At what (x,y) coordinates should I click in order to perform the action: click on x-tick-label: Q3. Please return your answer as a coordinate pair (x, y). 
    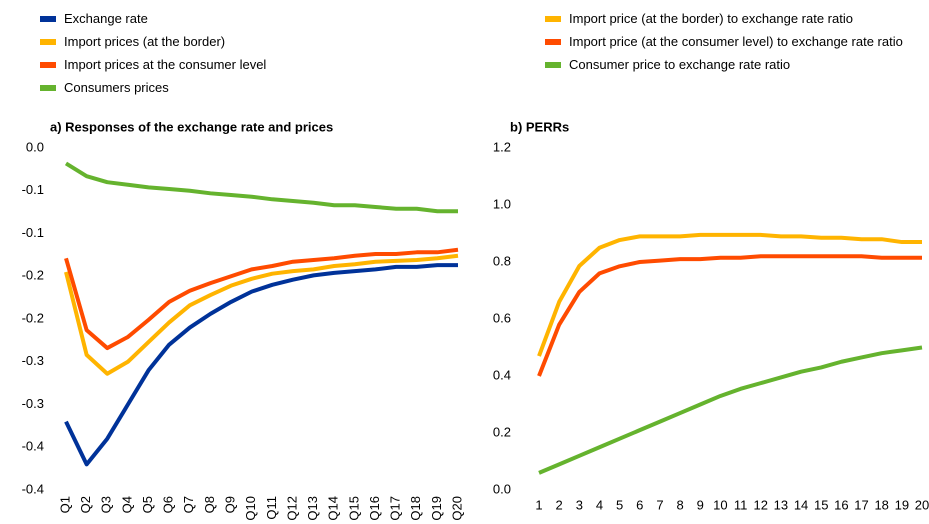
    Looking at the image, I should click on (106, 504).